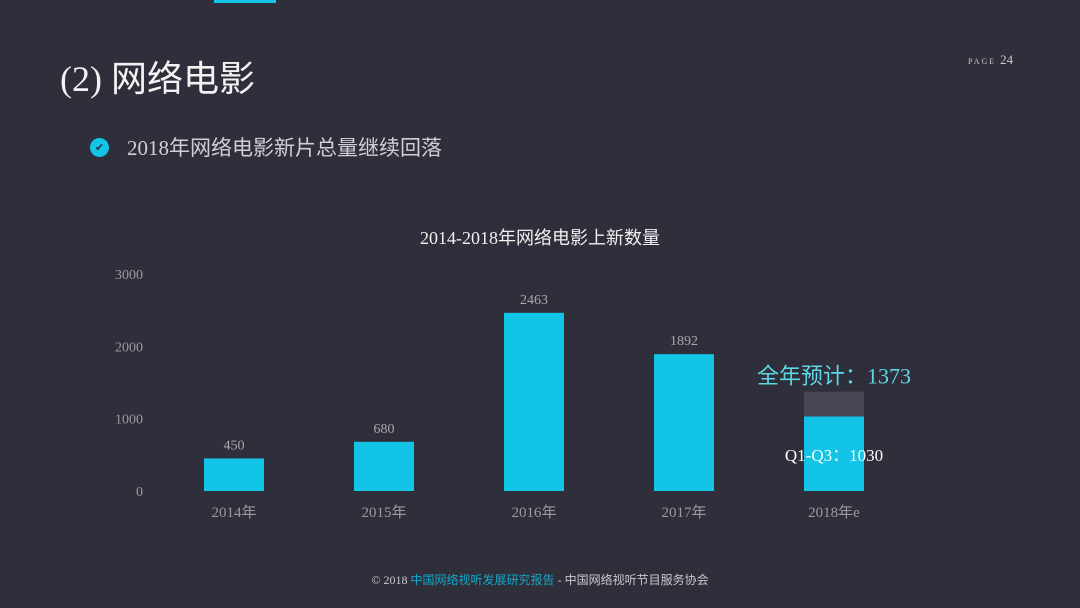  Describe the element at coordinates (233, 512) in the screenshot. I see `x-tick-label: 2014年` at that location.